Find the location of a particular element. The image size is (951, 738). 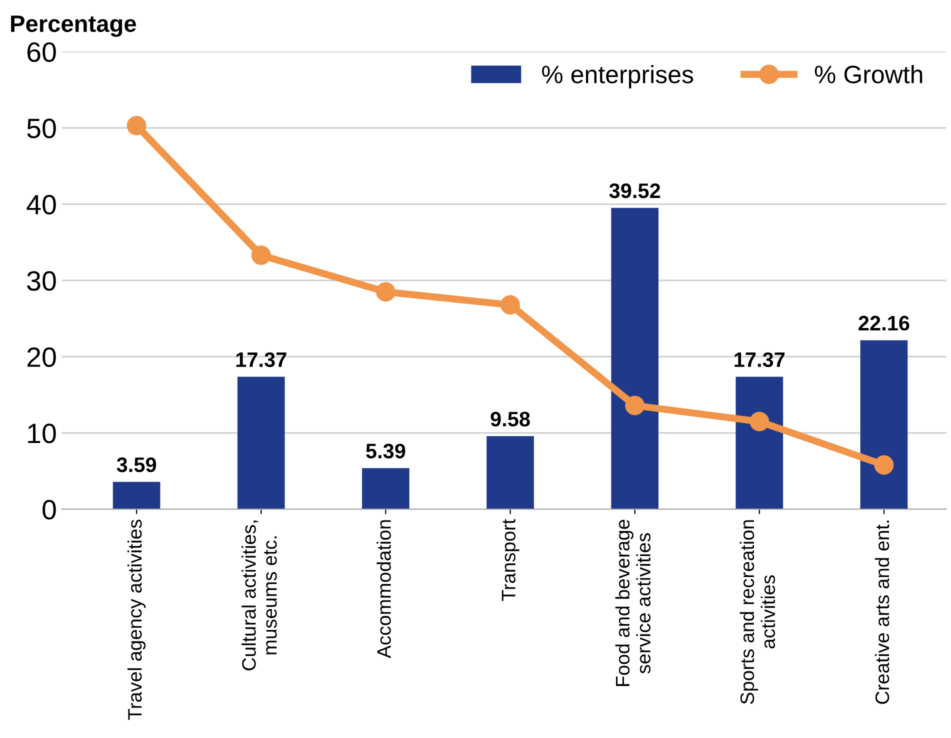

data-label: 39.52 is located at coordinates (634, 190).